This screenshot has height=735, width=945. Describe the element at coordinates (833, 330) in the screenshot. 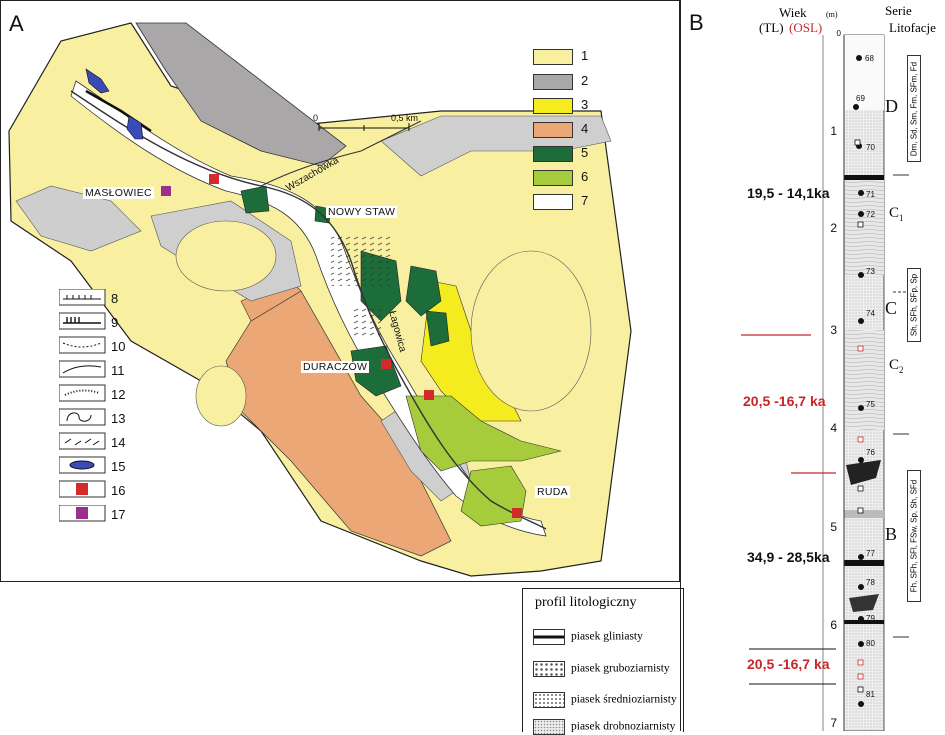

I see `depth-label-3: 3` at that location.